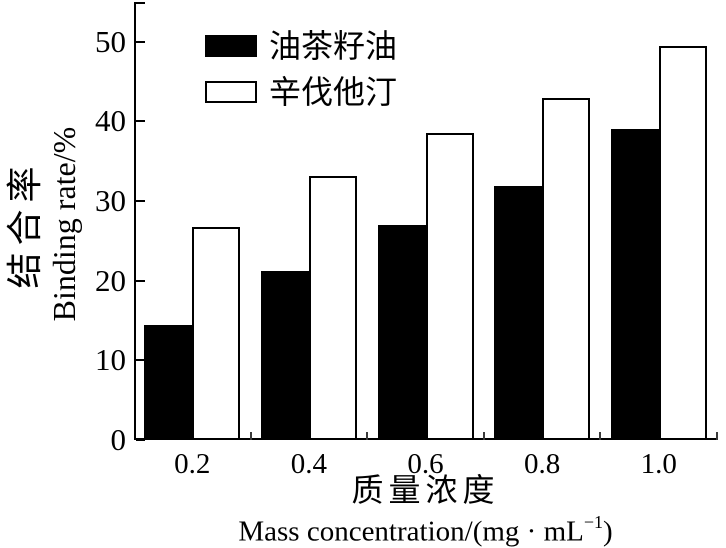 The height and width of the screenshot is (548, 726). Describe the element at coordinates (607, 531) in the screenshot. I see `x-axis-title-en-suffix: )` at that location.